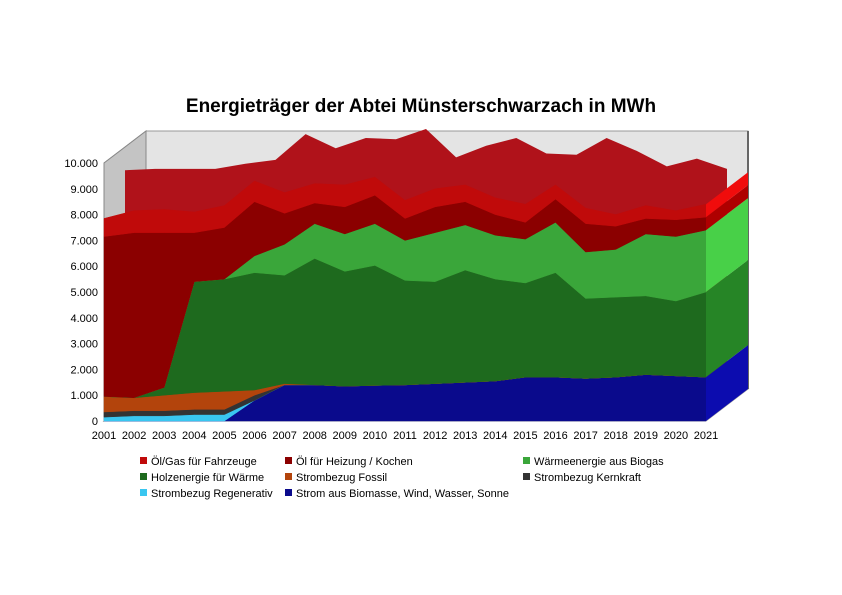 This screenshot has height=595, width=842. I want to click on y-tick-label: 9.000, so click(84, 190).